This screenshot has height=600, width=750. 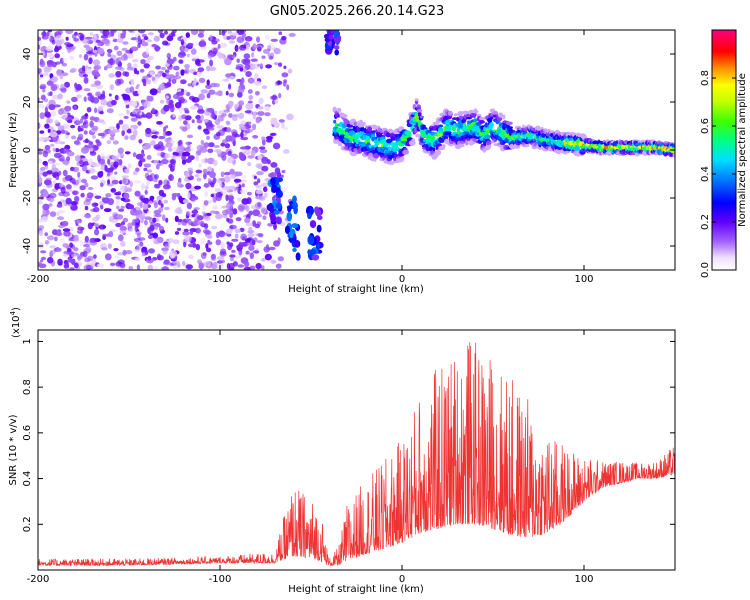 I want to click on x-tick-label: 0, so click(x=402, y=579).